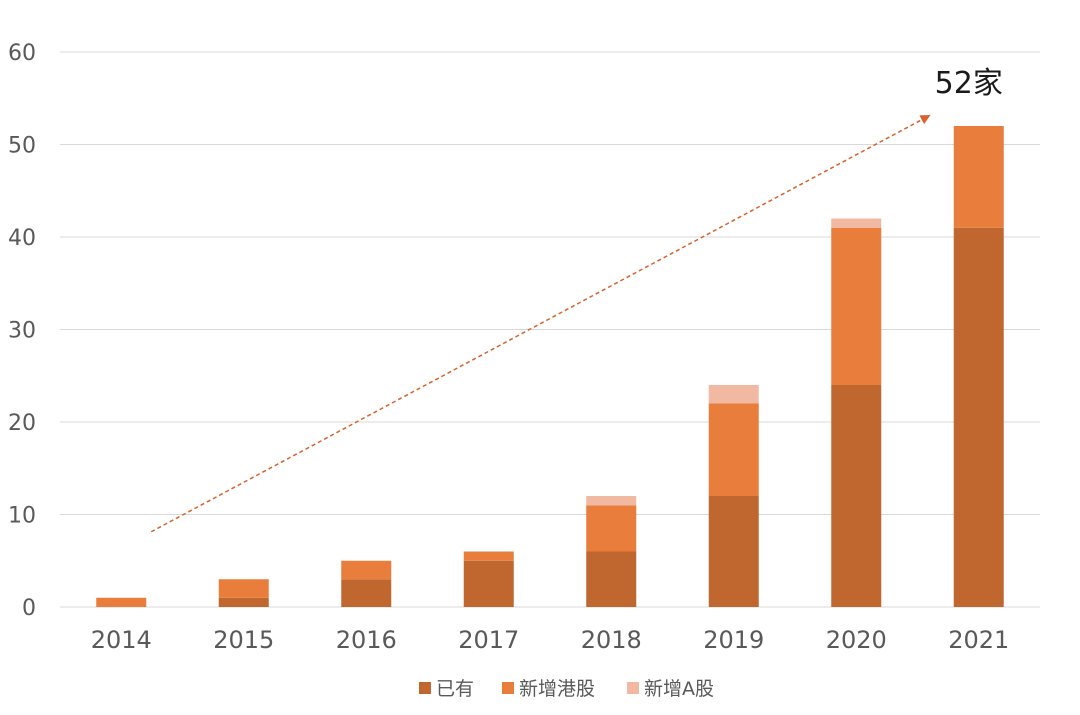 This screenshot has height=715, width=1080. I want to click on x-axis-ticks: 2014 2015 2016 2017 2018 2019 2020 2021, so click(550, 640).